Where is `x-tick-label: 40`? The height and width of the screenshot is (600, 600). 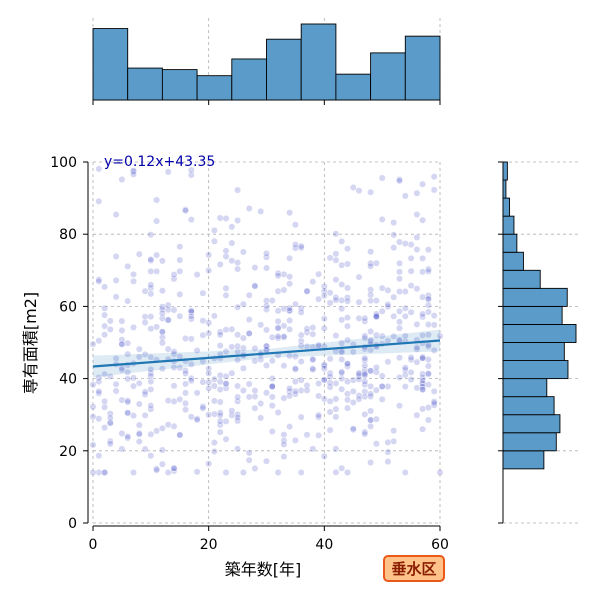 x-tick-label: 40 is located at coordinates (324, 545).